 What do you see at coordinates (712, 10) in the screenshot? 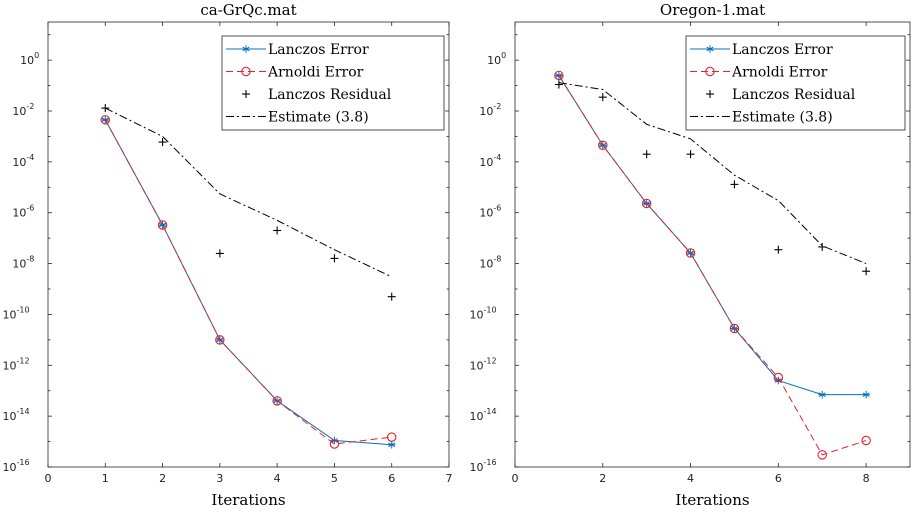
I see `chart-title: Oregon-1.mat` at bounding box center [712, 10].